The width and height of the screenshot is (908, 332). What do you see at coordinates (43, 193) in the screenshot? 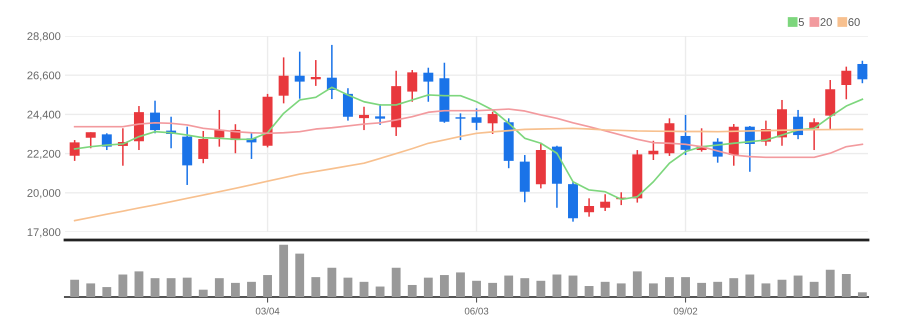
I see `y-tick-label: 20,000` at bounding box center [43, 193].